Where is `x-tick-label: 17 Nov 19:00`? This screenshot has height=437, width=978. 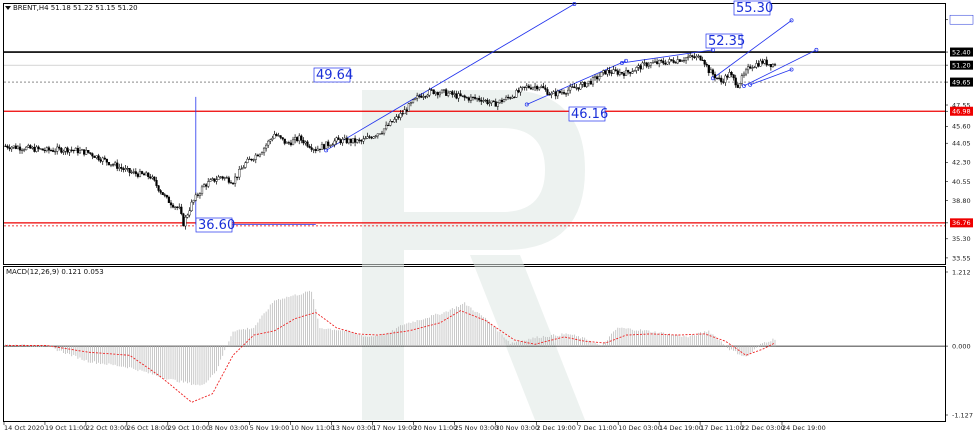 x-tick-label: 17 Nov 19:00 is located at coordinates (395, 428).